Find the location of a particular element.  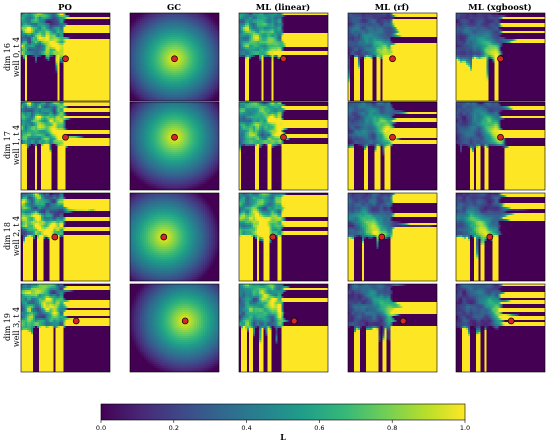

row-label-1-line2: well 1, t 4 is located at coordinates (16, 145).